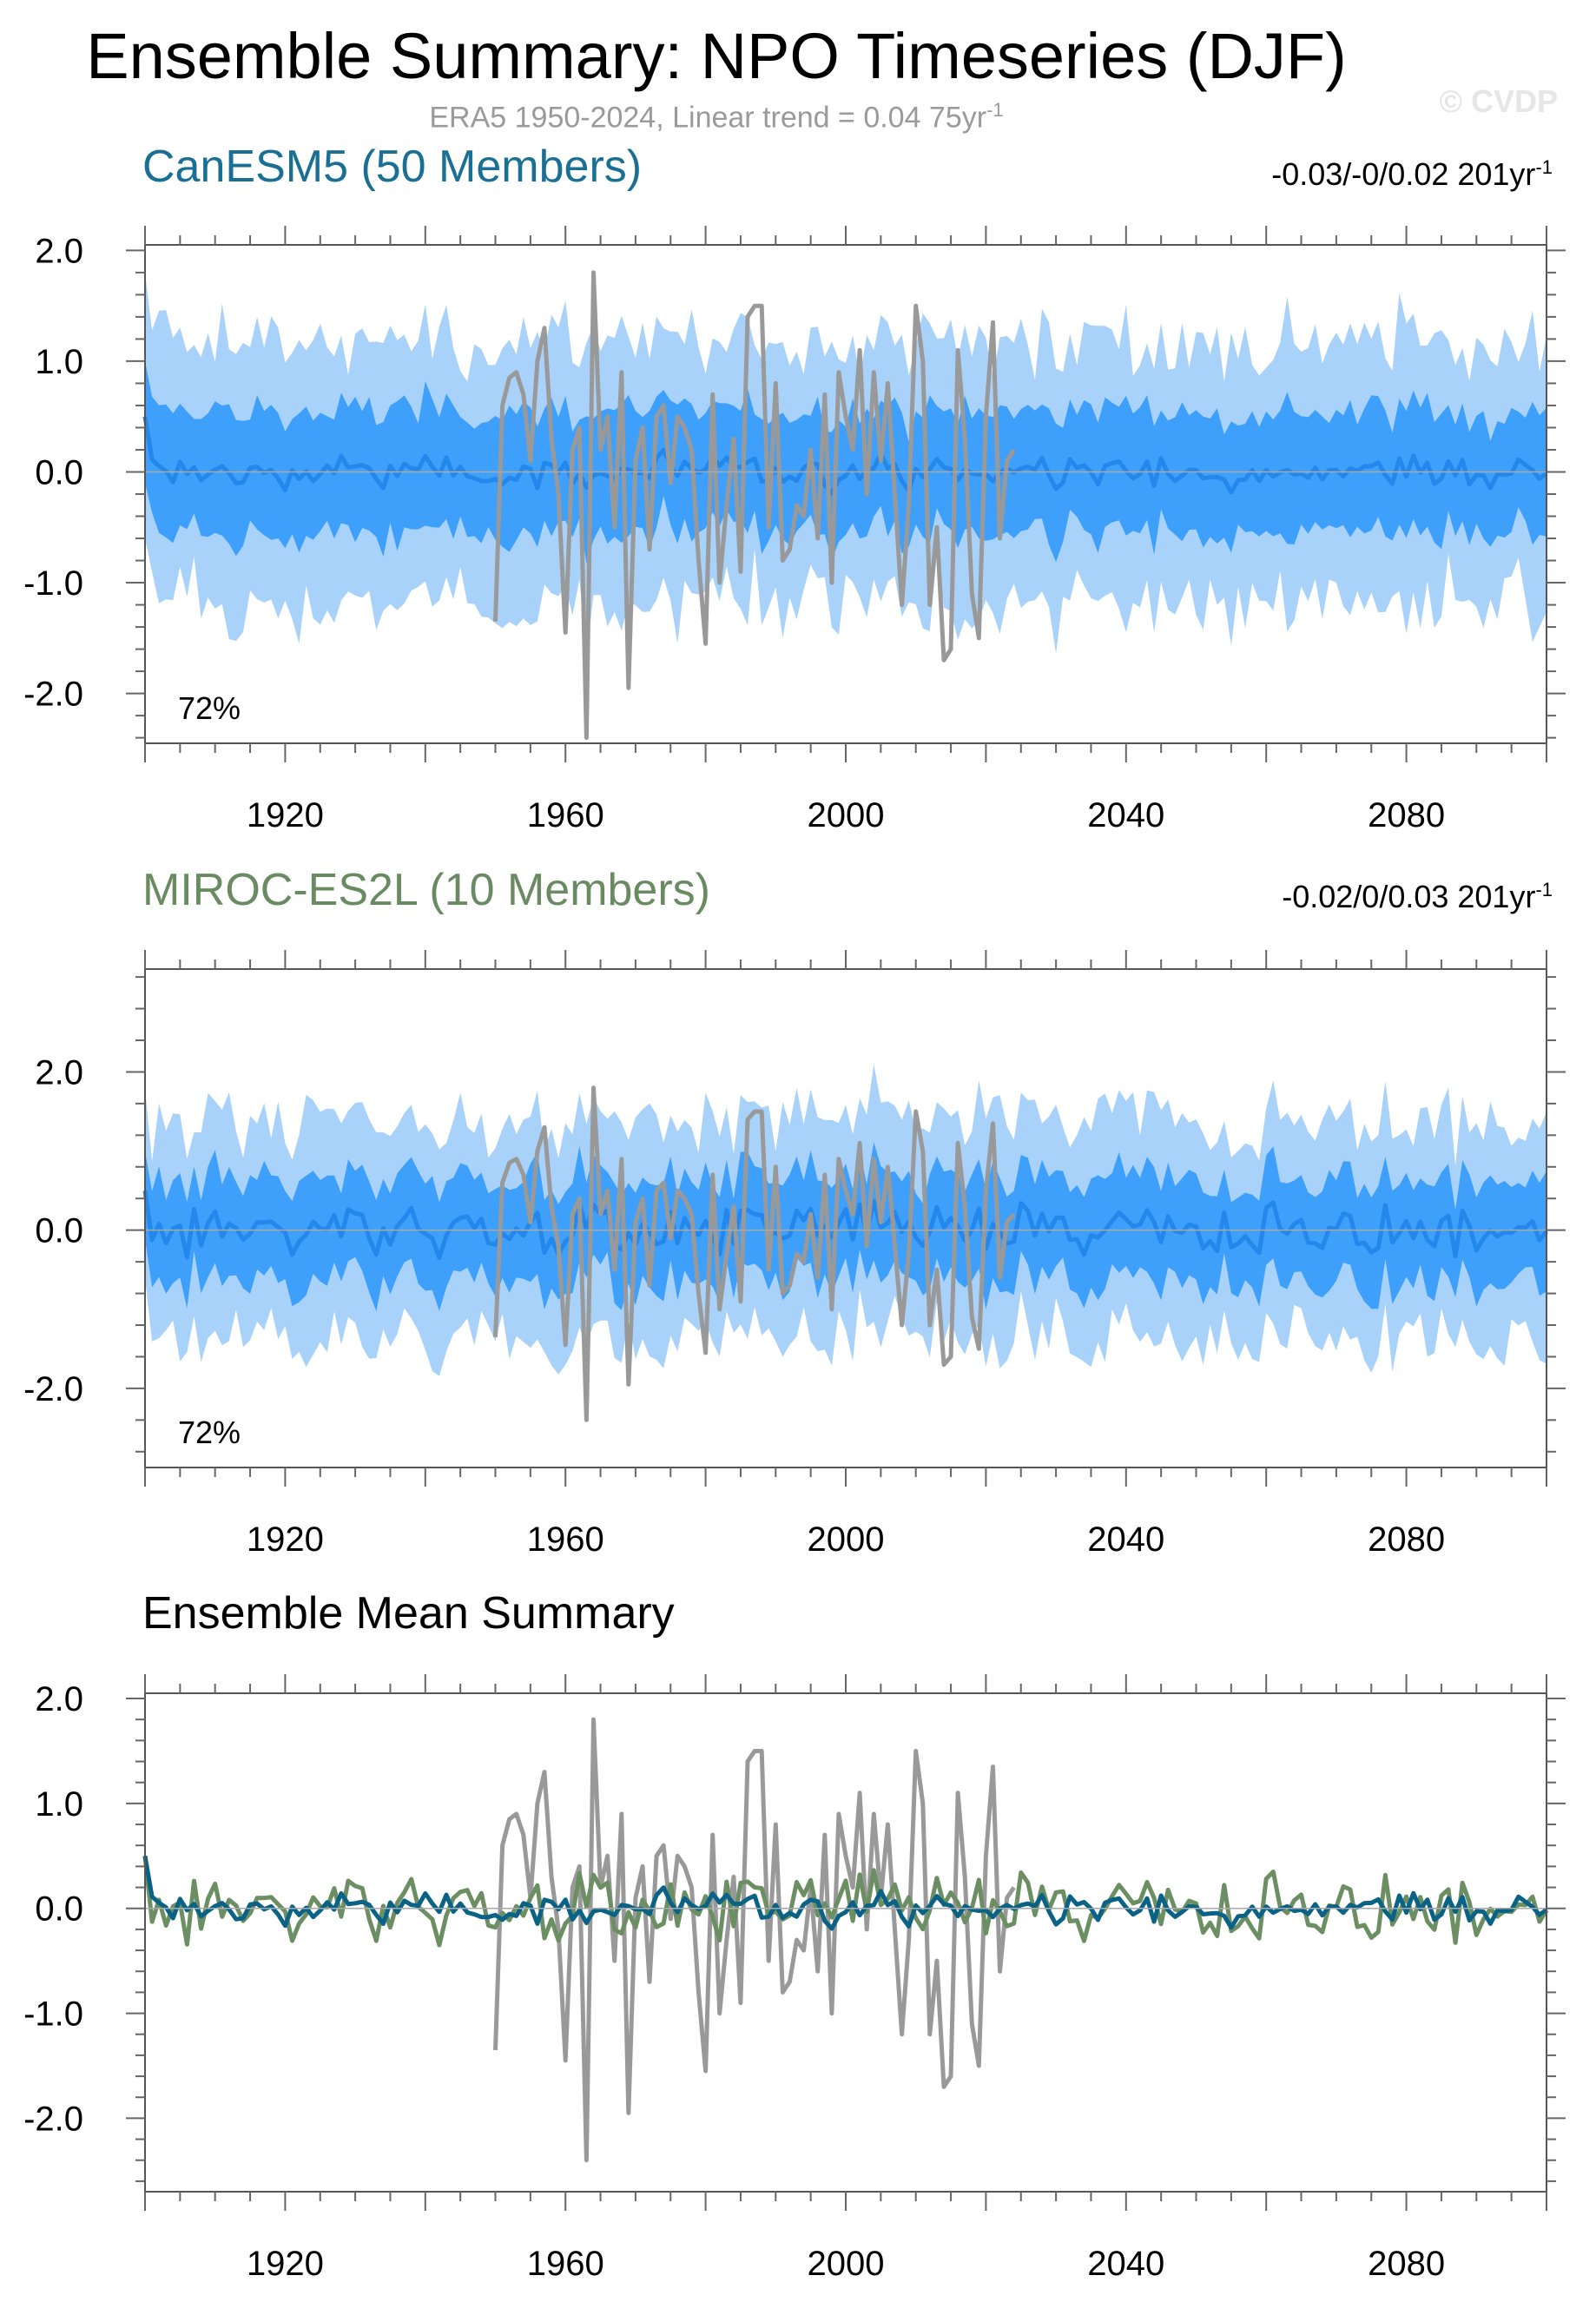 The height and width of the screenshot is (2315, 1596). I want to click on mean-xtick-label: 2040, so click(1125, 2264).